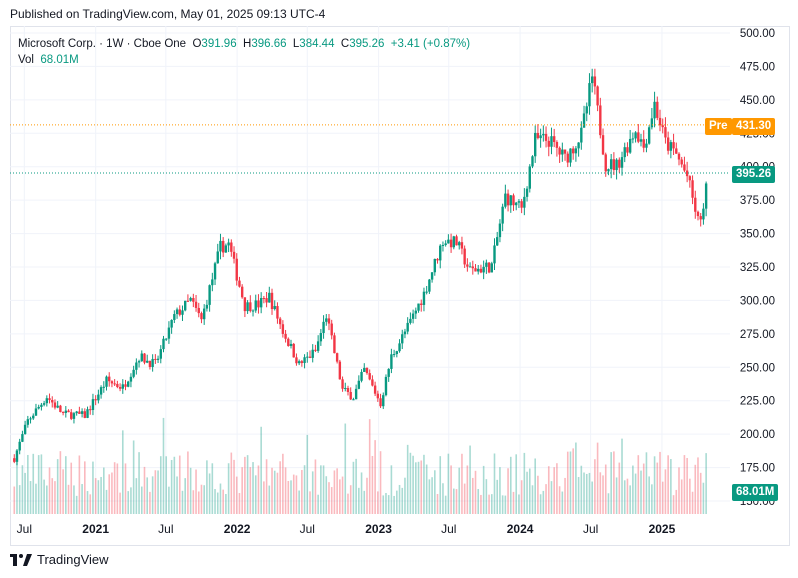  Describe the element at coordinates (102, 44) in the screenshot. I see `legend-symbol: Microsoft Corp. · 1W · Cboe One` at that location.